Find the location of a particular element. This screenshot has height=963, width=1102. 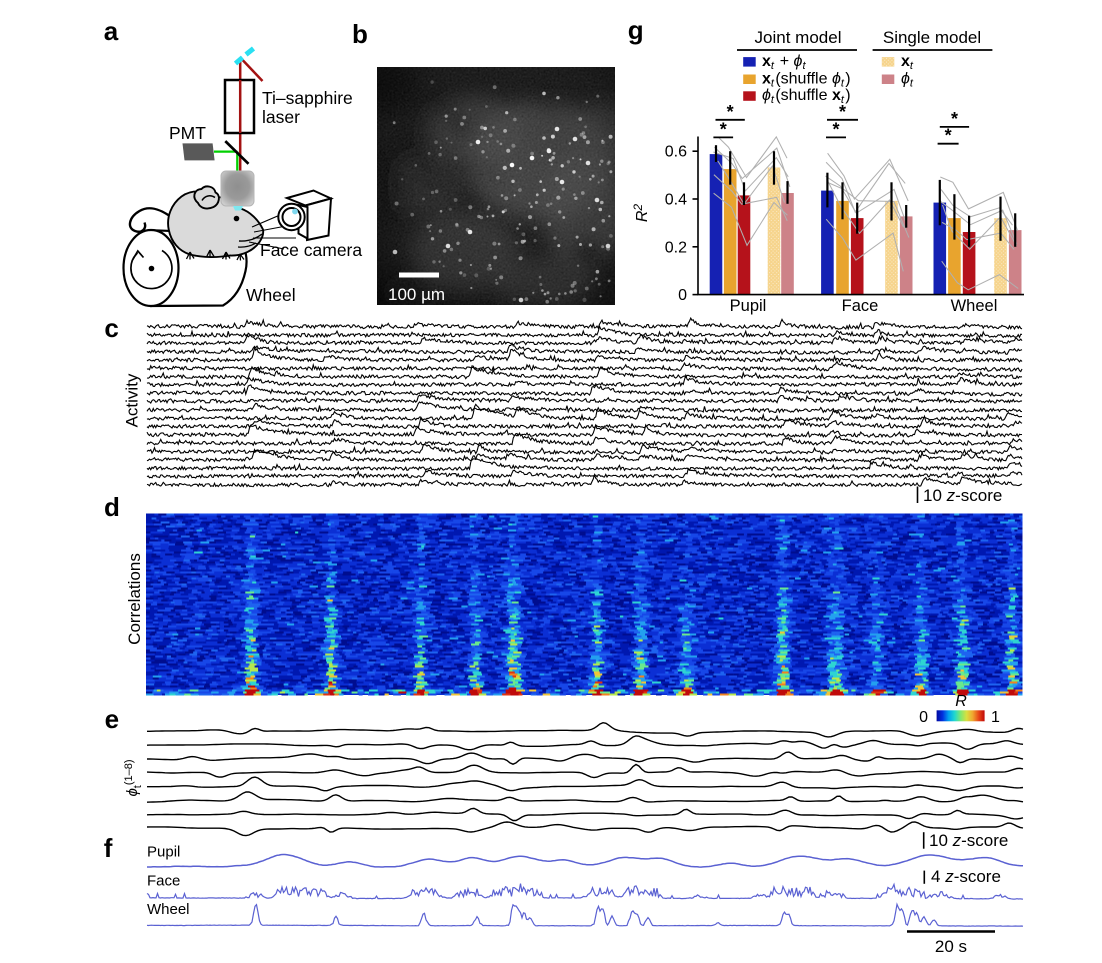

svg-text: 0.4 is located at coordinates (676, 200).